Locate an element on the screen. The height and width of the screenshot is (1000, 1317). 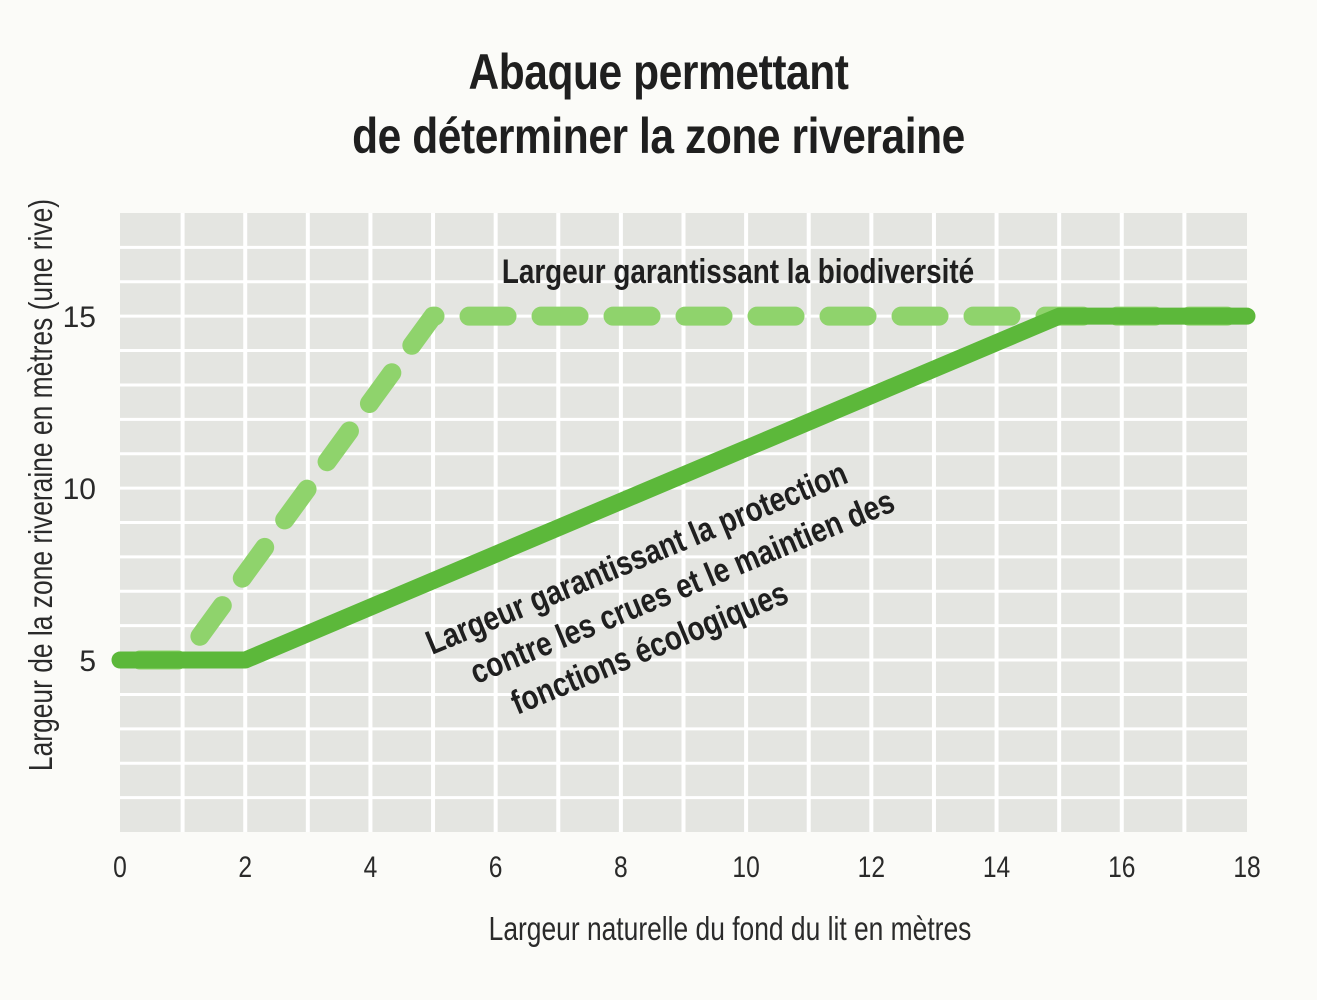
x-tick-label: 16 is located at coordinates (1121, 867).